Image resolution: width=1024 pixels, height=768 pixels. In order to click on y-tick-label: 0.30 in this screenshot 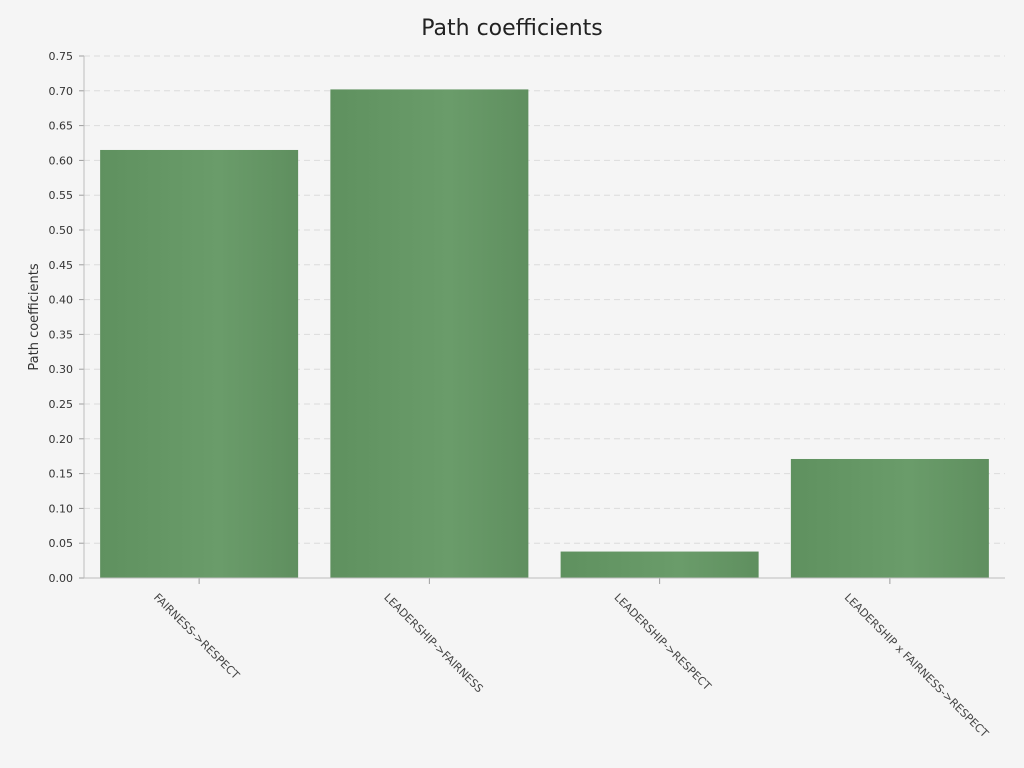, I will do `click(61, 369)`.